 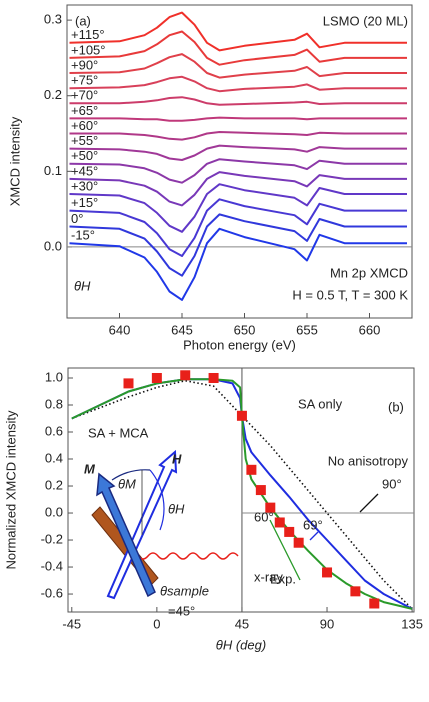 I want to click on annotation: θM, so click(x=127, y=483).